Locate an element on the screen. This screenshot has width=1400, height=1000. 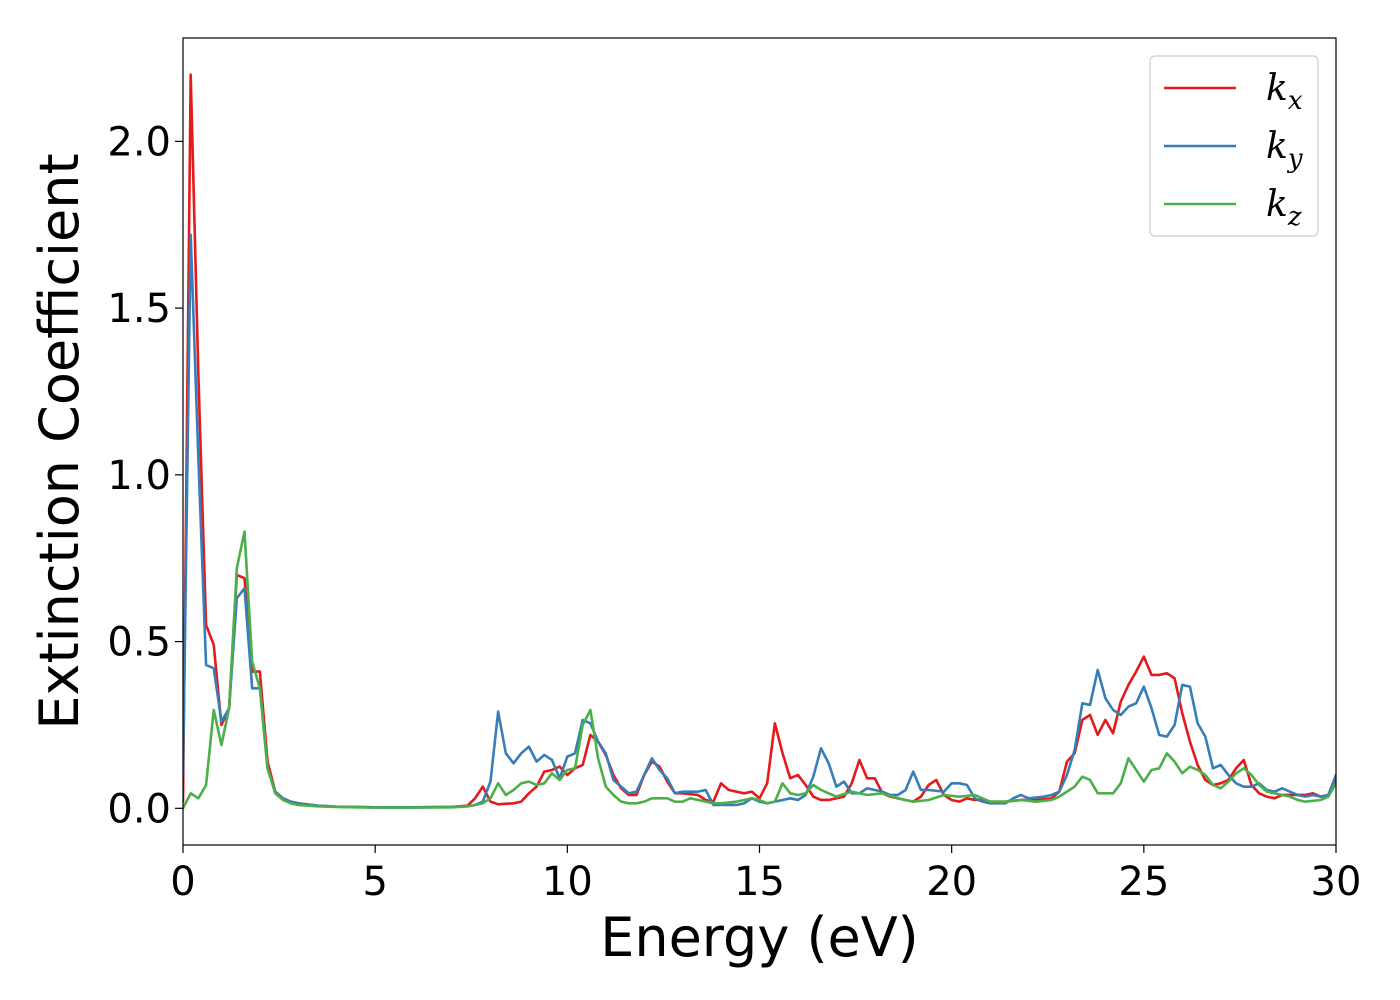
x-tick-label: 5 is located at coordinates (374, 882).